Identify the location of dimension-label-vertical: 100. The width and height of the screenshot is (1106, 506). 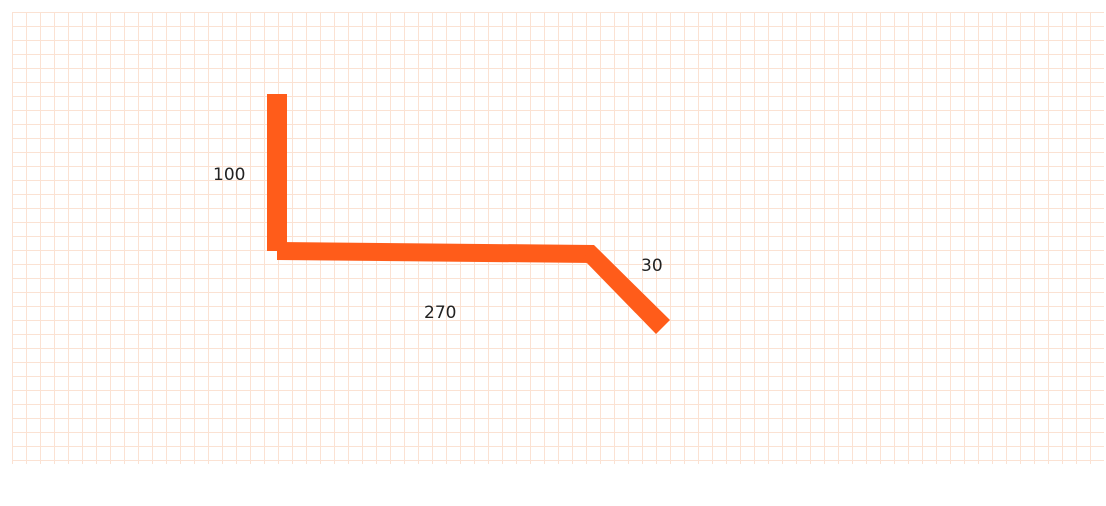
(229, 175).